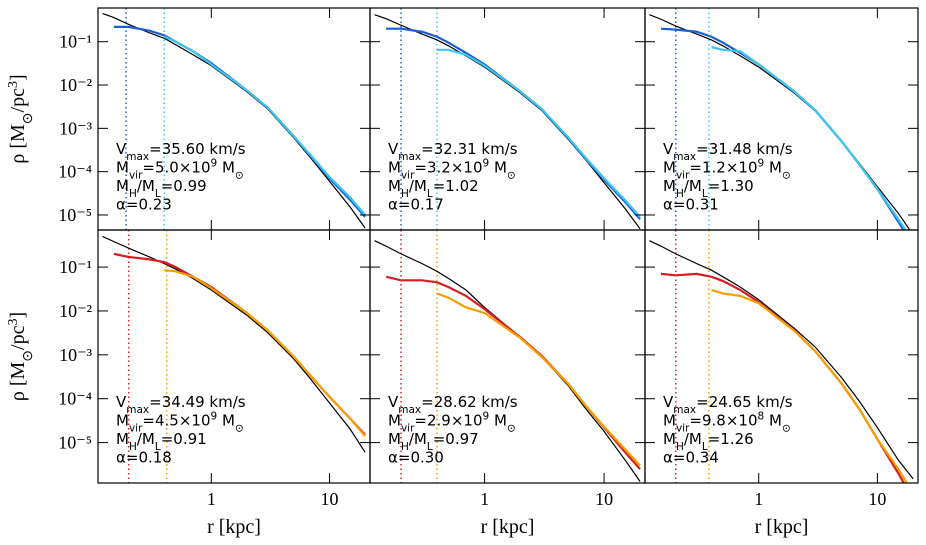 This screenshot has height=545, width=926. What do you see at coordinates (453, 404) in the screenshot?
I see `annotation: Vmax=28.62 km/s` at bounding box center [453, 404].